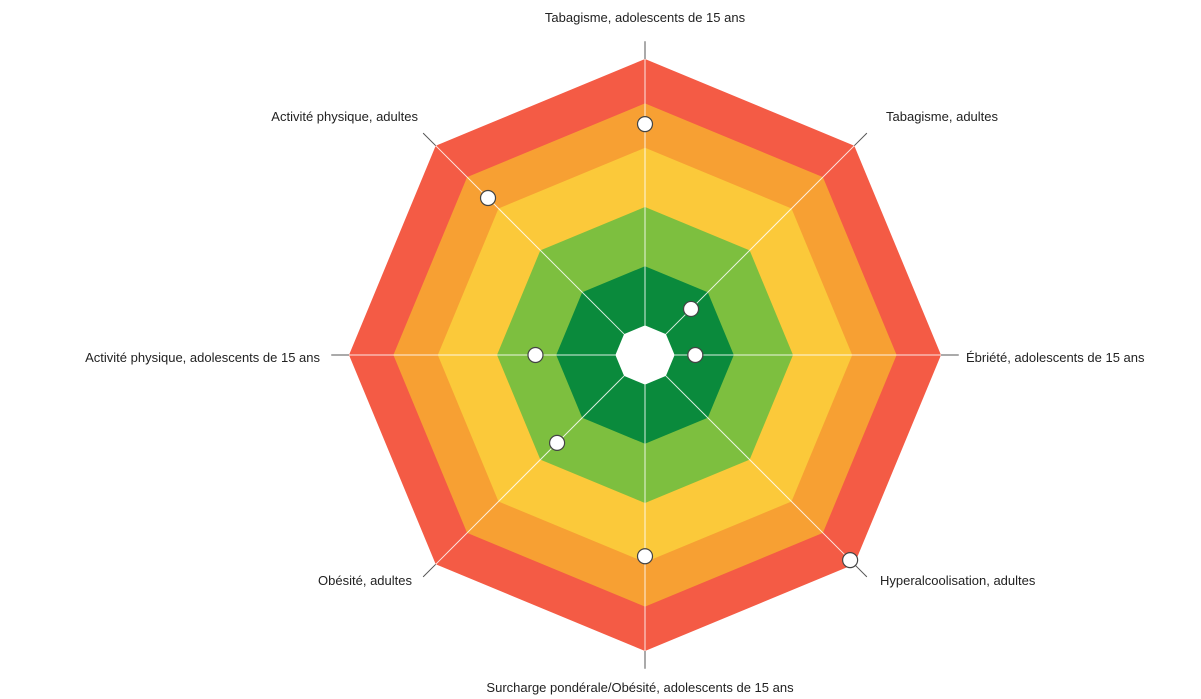 This screenshot has height=699, width=1201. Describe the element at coordinates (1055, 357) in the screenshot. I see `axis-label-ebriete-adolescents: Ébriété, adolescents de 15 ans` at that location.